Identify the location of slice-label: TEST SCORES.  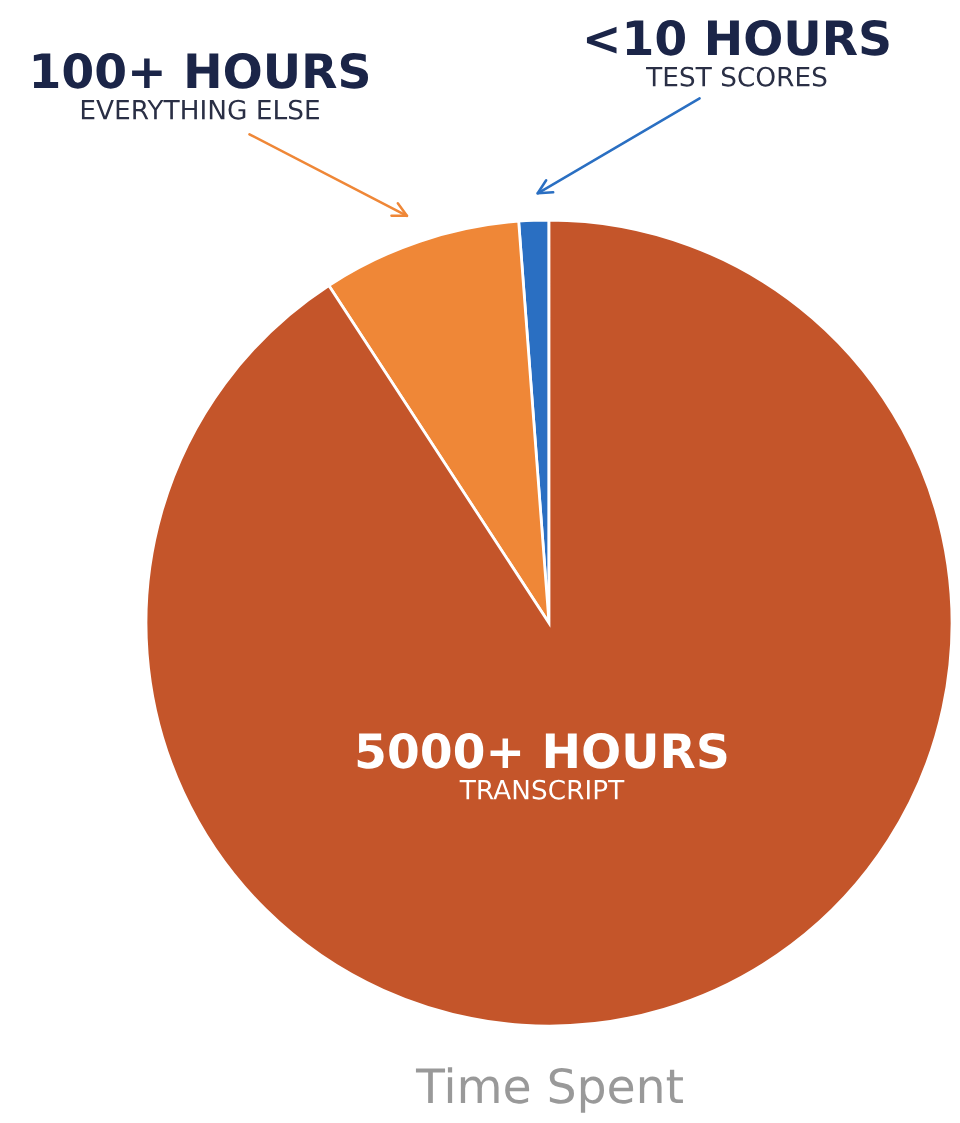
(736, 76).